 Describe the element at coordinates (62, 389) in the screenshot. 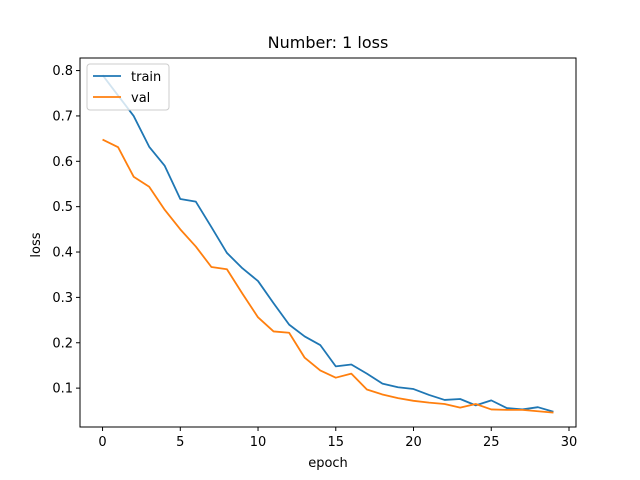

I see `y-tick-label: 0.1` at that location.